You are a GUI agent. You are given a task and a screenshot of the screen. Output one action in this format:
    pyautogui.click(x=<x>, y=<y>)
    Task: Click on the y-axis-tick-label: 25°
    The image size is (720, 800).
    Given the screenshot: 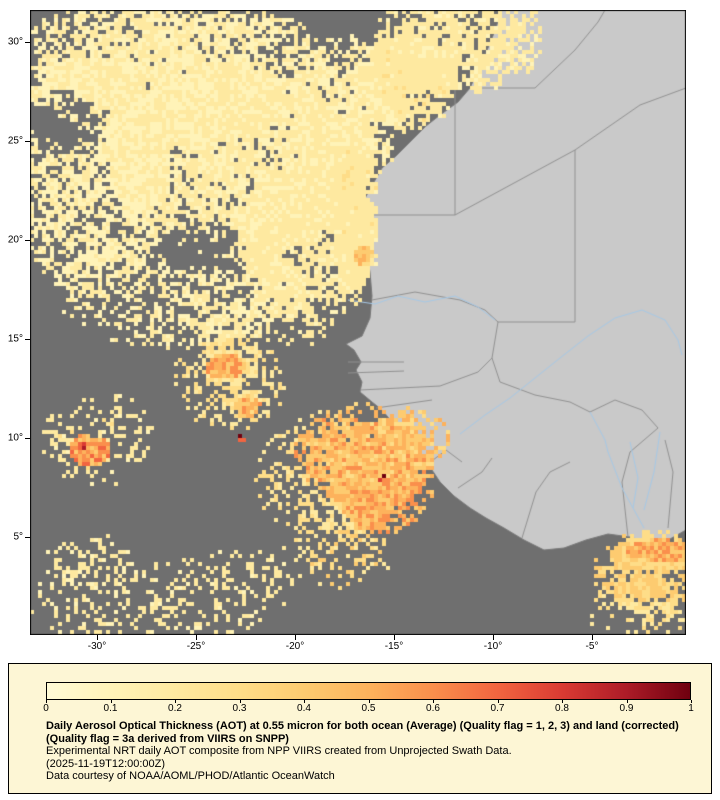 What is the action you would take?
    pyautogui.click(x=15, y=141)
    